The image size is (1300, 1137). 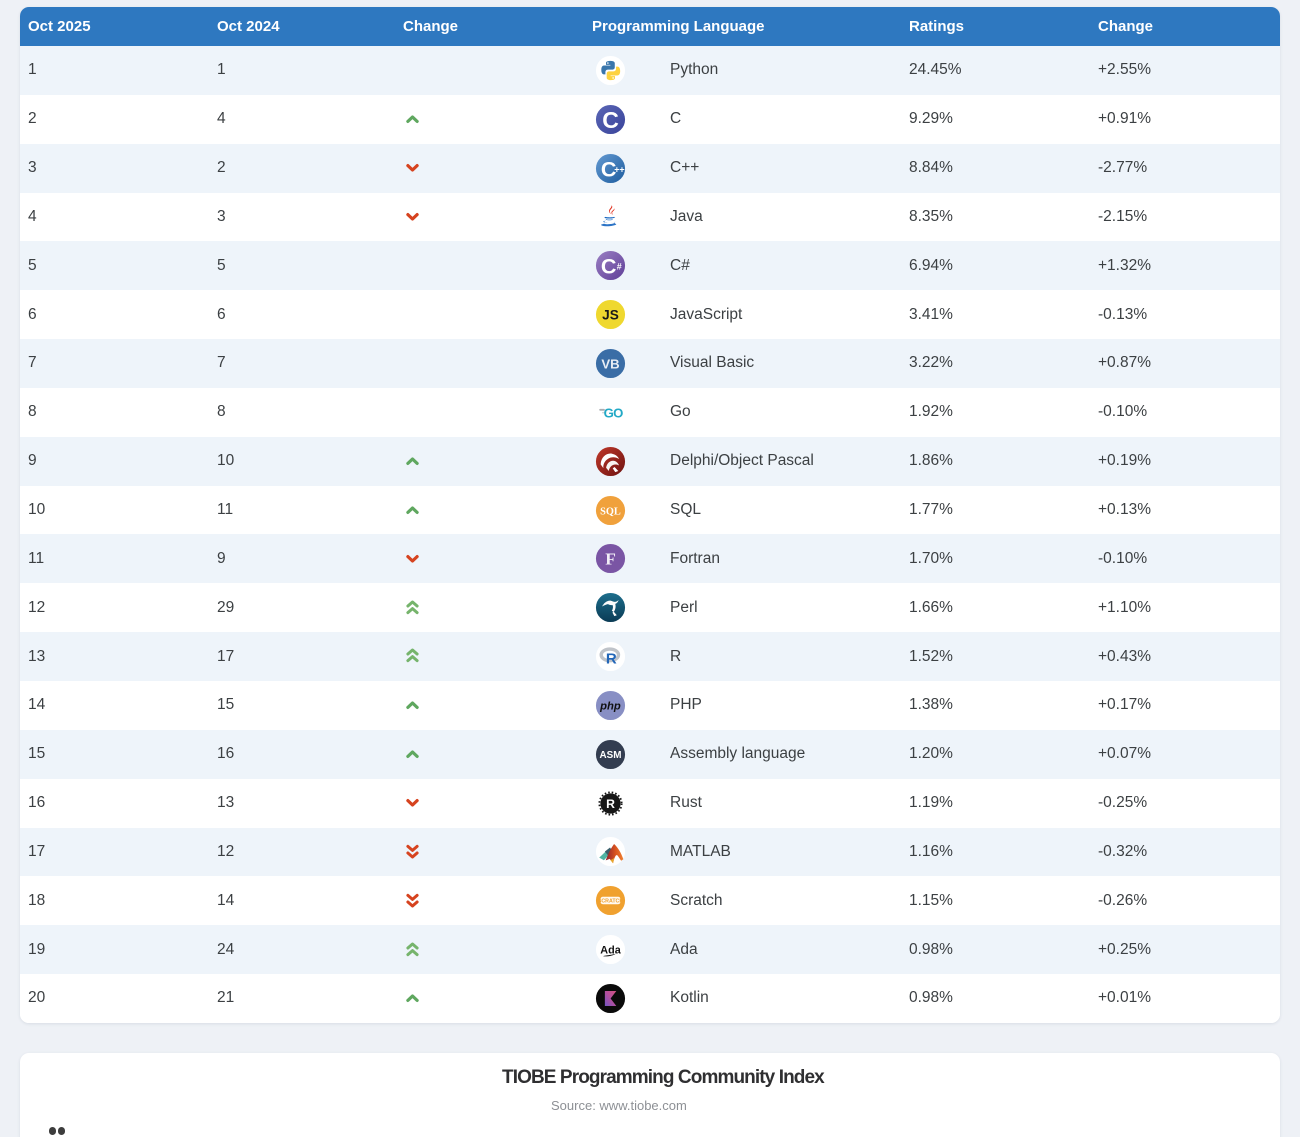 I want to click on svg-text: VB, so click(x=610, y=363).